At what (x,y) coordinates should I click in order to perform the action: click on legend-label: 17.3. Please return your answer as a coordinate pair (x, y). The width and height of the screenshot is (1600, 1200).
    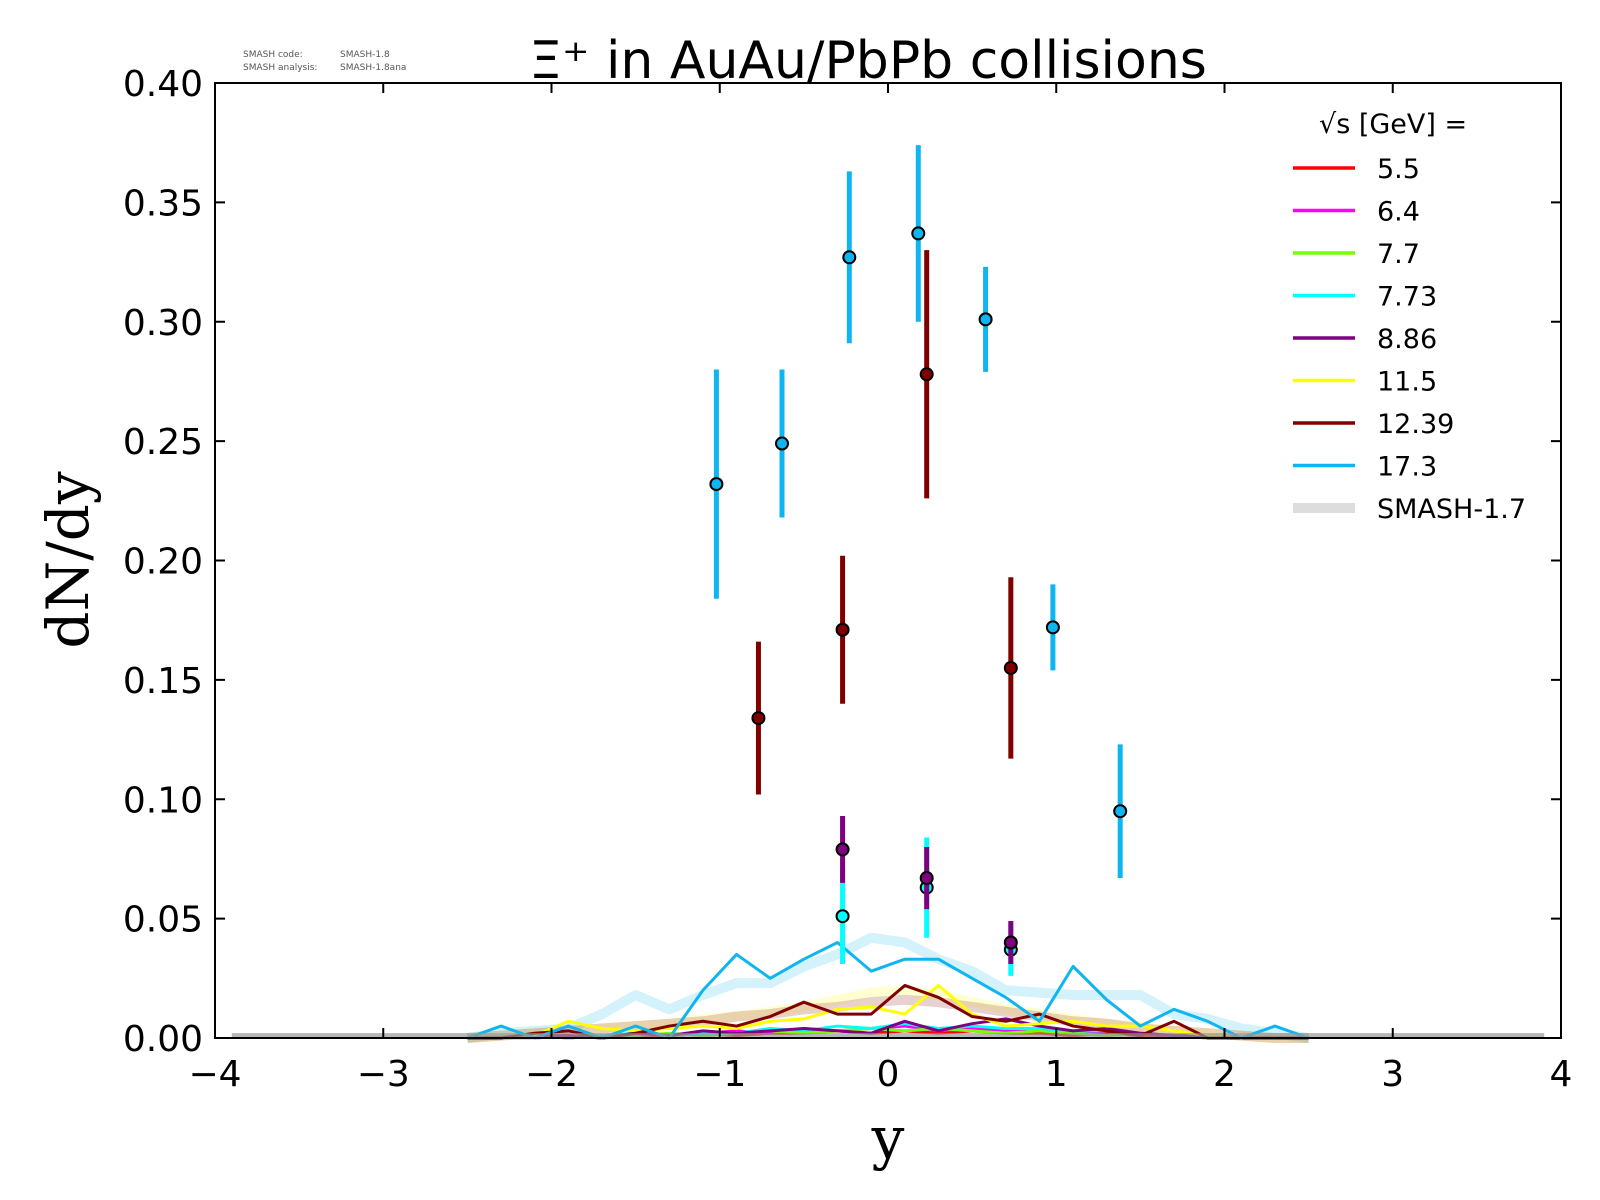
    Looking at the image, I should click on (1407, 467).